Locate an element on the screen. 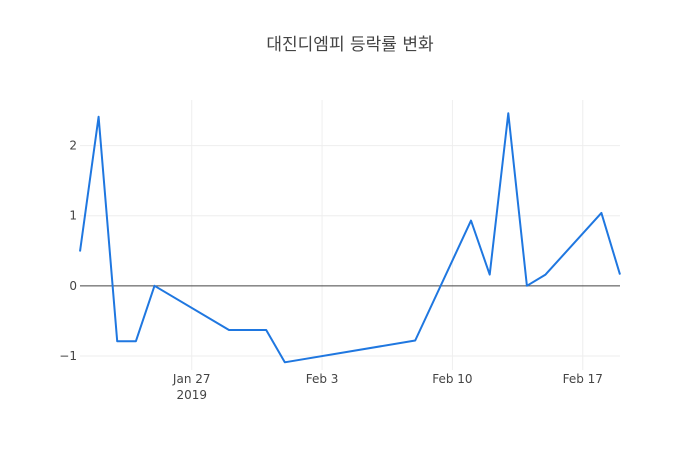  y-tick-label: 2 is located at coordinates (73, 146).